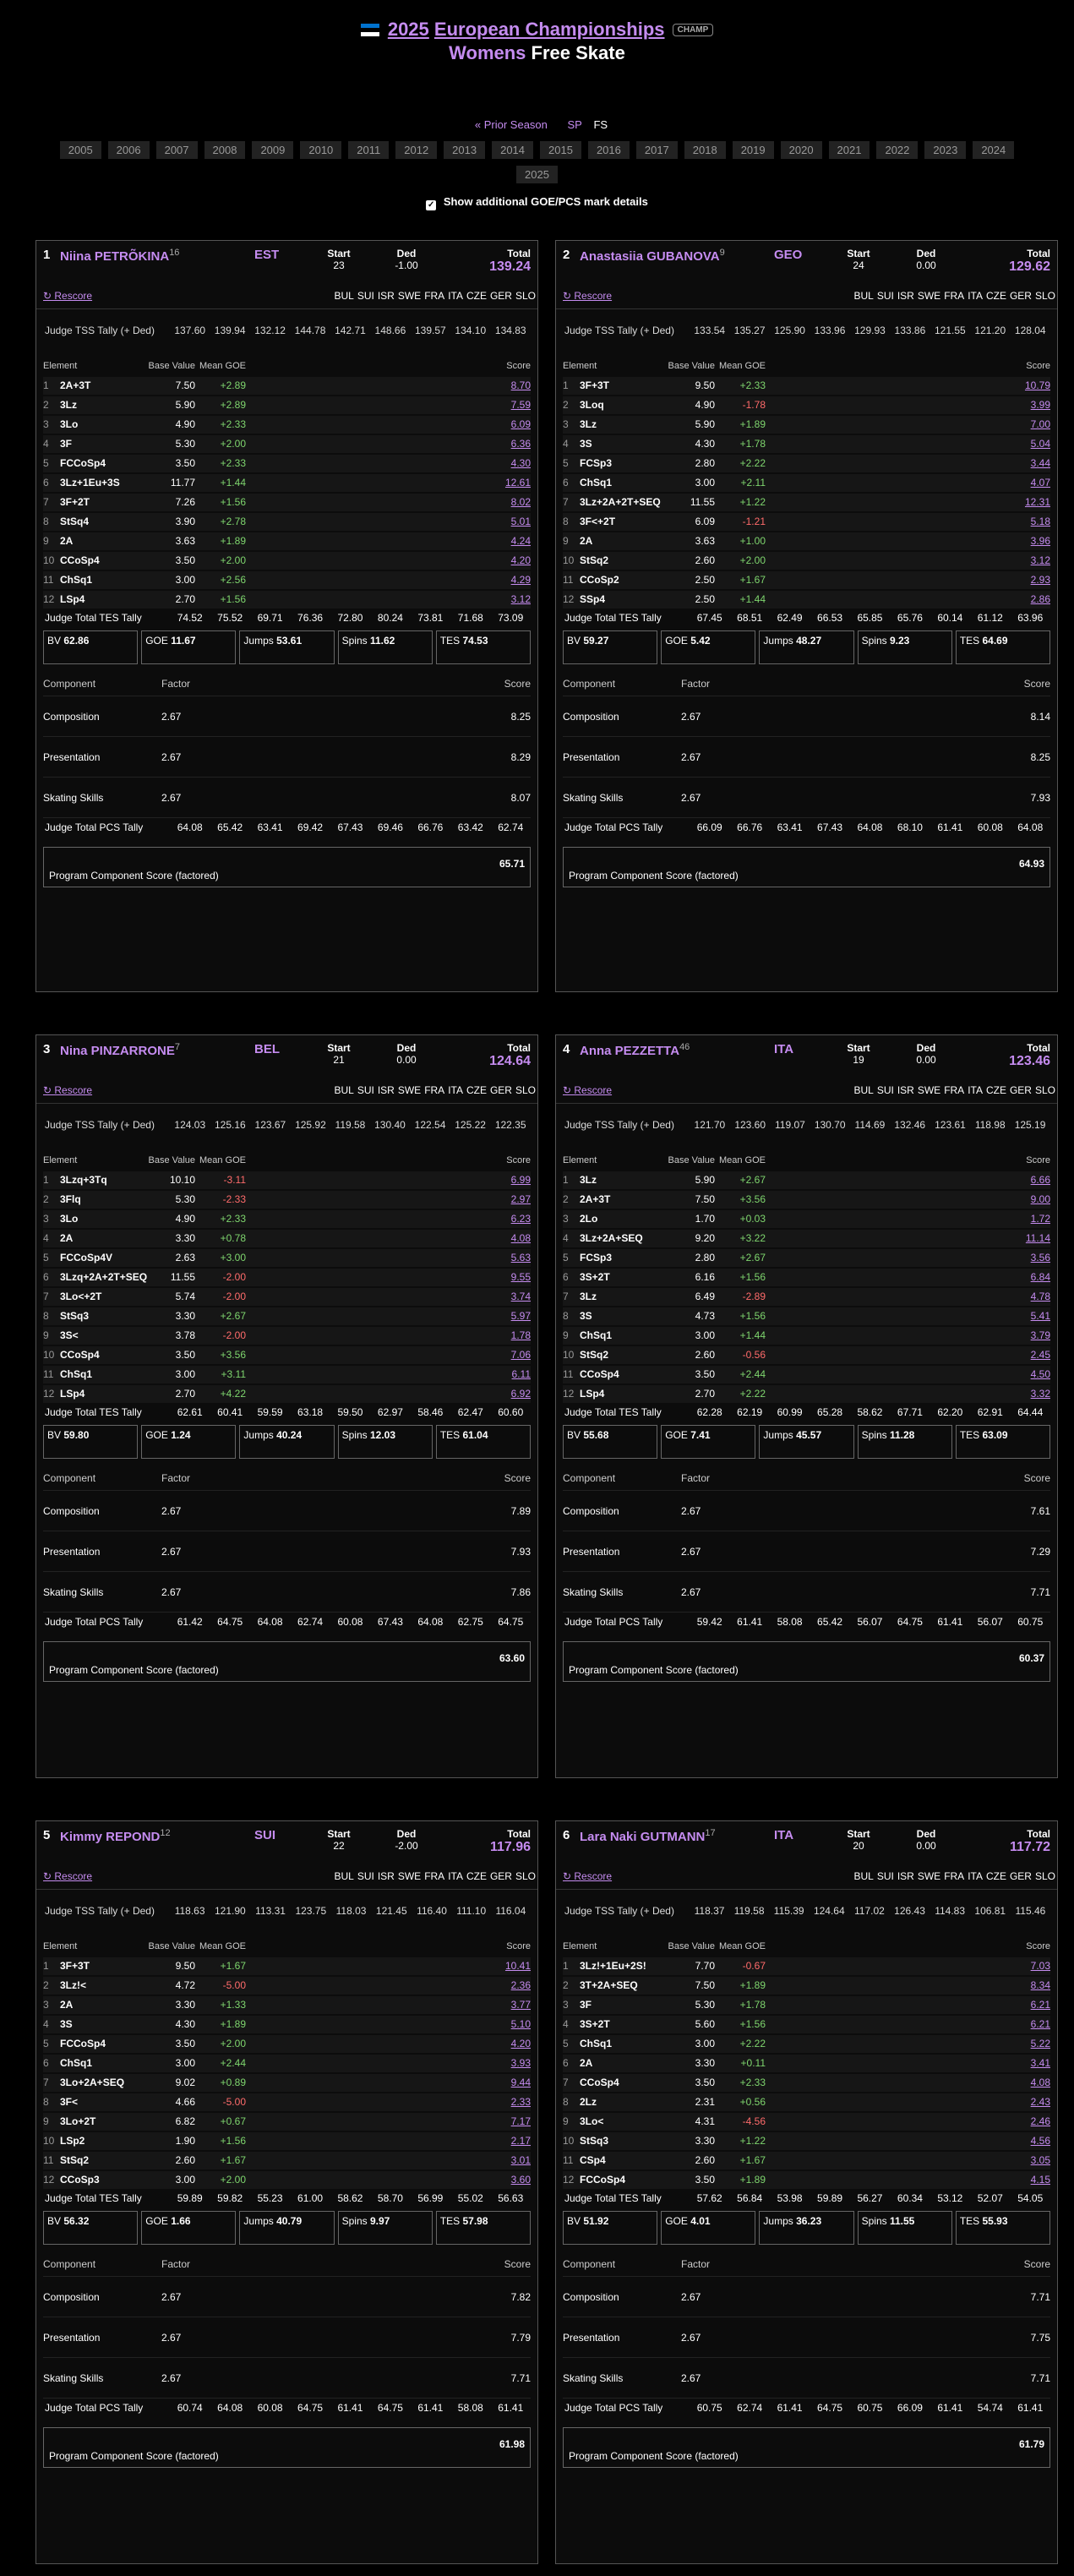 Image resolution: width=1074 pixels, height=2576 pixels. What do you see at coordinates (1037, 502) in the screenshot?
I see `element-score: 12.31` at bounding box center [1037, 502].